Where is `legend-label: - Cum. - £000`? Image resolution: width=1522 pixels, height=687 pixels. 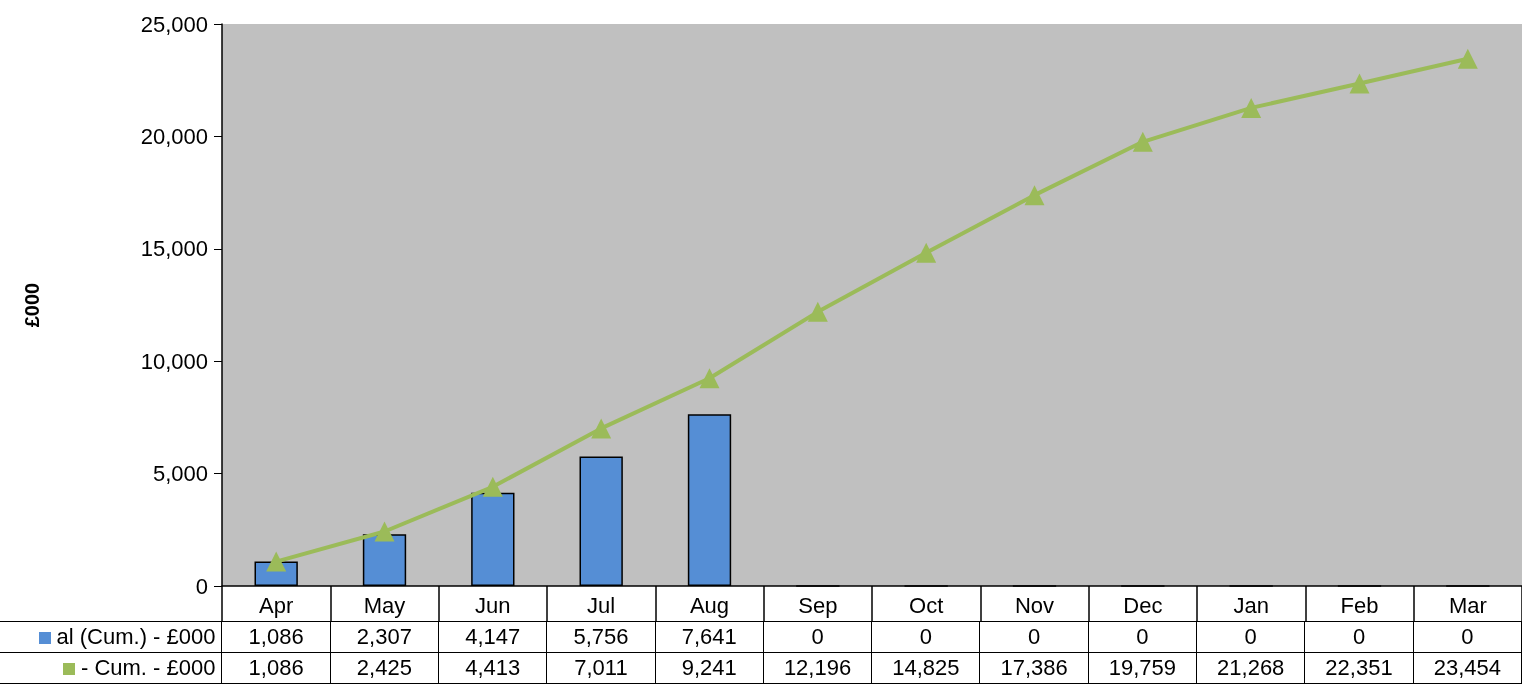 legend-label: - Cum. - £000 is located at coordinates (148, 667).